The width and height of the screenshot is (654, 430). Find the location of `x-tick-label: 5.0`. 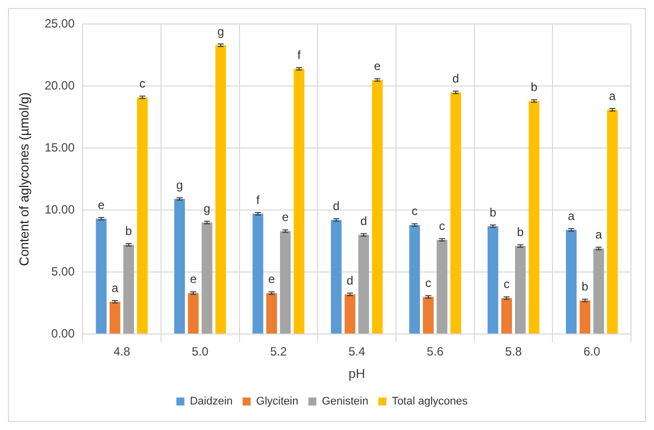

x-tick-label: 5.0 is located at coordinates (200, 351).